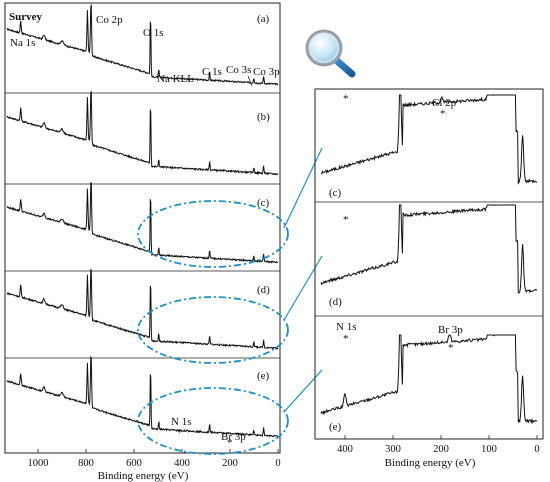 This screenshot has width=550, height=482. I want to click on zoom-spectrum-d, so click(429, 249).